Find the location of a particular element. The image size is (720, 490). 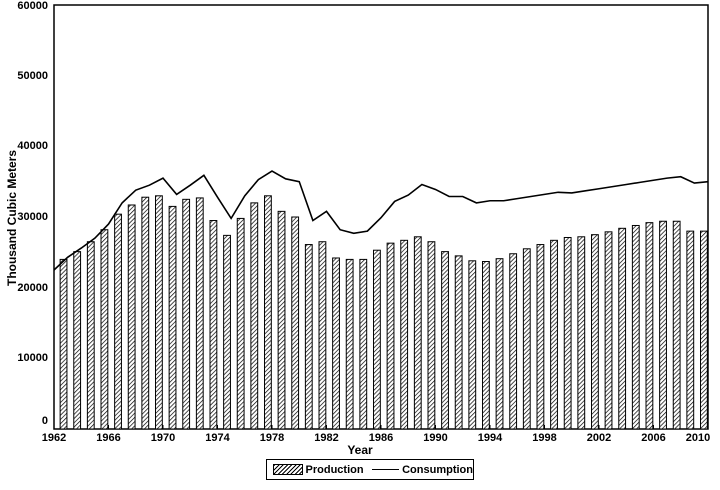

y-tick-label: 40000 is located at coordinates (32, 146).